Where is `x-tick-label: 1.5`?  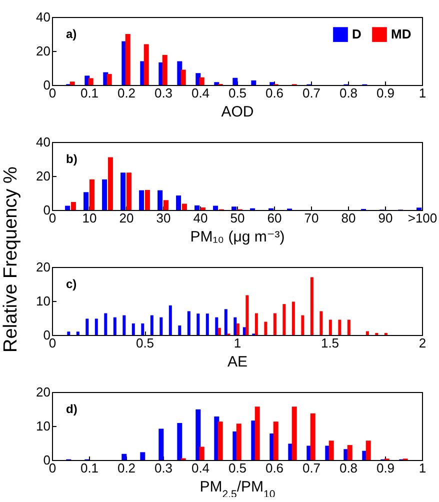 x-tick-label: 1.5 is located at coordinates (330, 343).